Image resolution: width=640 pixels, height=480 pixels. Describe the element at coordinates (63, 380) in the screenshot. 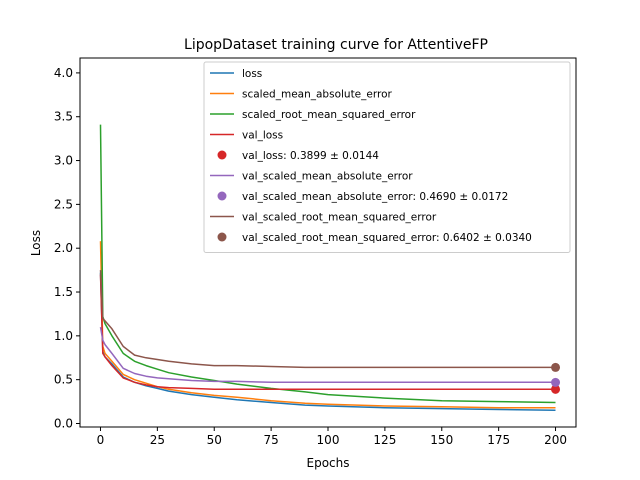

I see `y-tick-label: 0.5` at that location.